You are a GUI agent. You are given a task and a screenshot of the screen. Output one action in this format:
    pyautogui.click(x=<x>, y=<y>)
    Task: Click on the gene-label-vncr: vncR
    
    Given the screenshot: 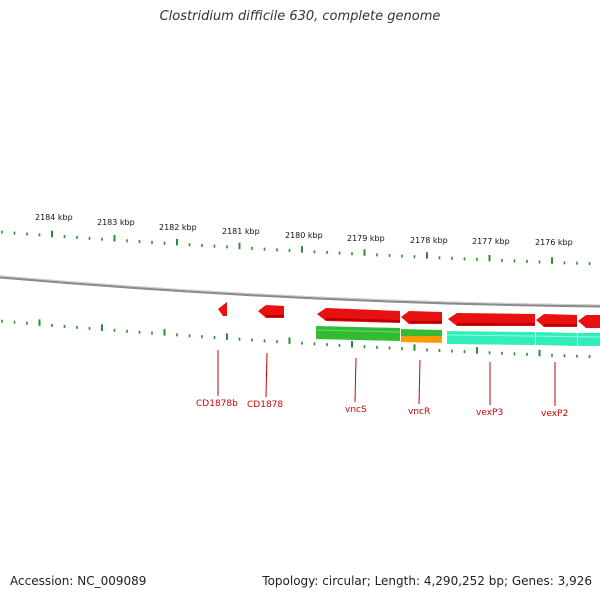 What is the action you would take?
    pyautogui.click(x=419, y=412)
    